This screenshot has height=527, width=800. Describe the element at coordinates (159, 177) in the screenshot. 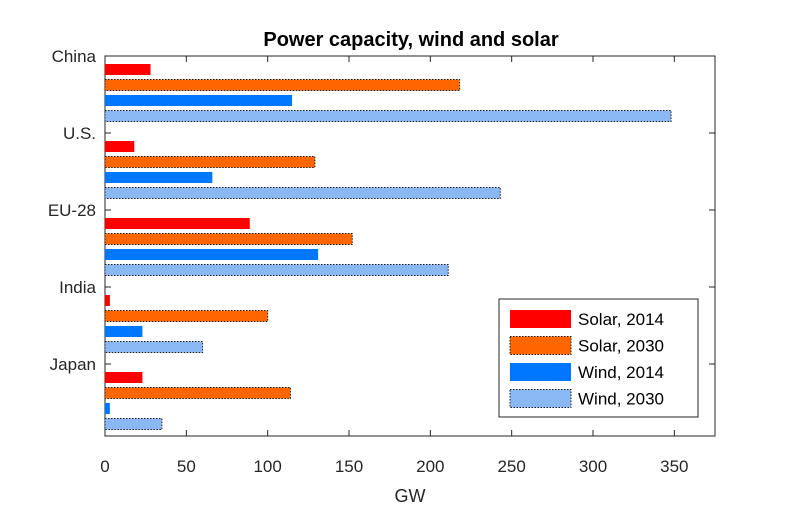

I see `bar-u-s-wind-2014` at that location.